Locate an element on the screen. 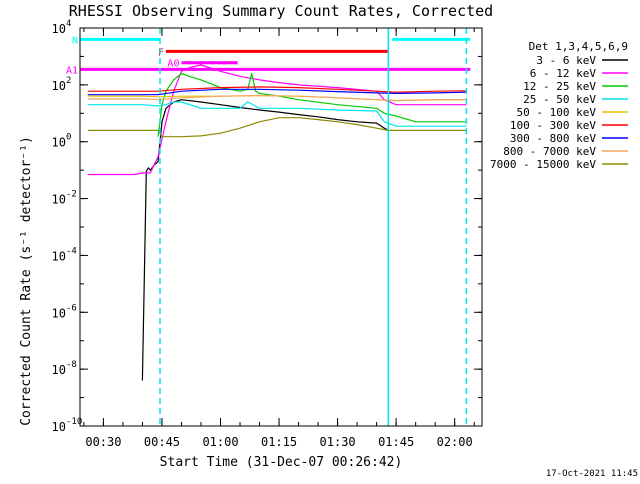  flag-layer: N FA0 A1 is located at coordinates (268, 55).